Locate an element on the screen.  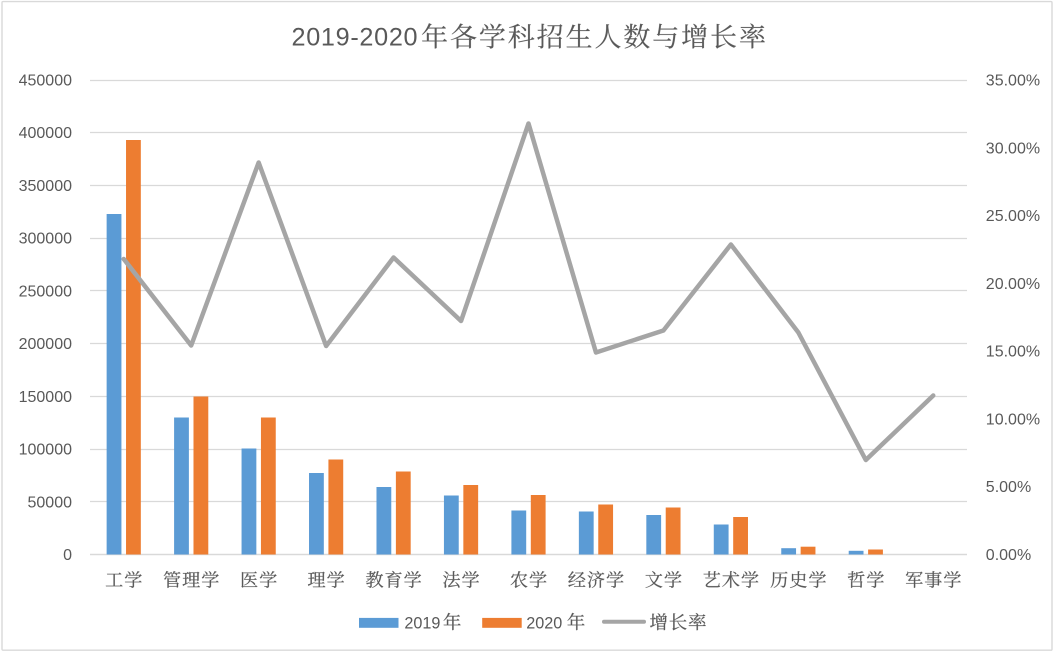
svg-text: 450000 is located at coordinates (45, 81).